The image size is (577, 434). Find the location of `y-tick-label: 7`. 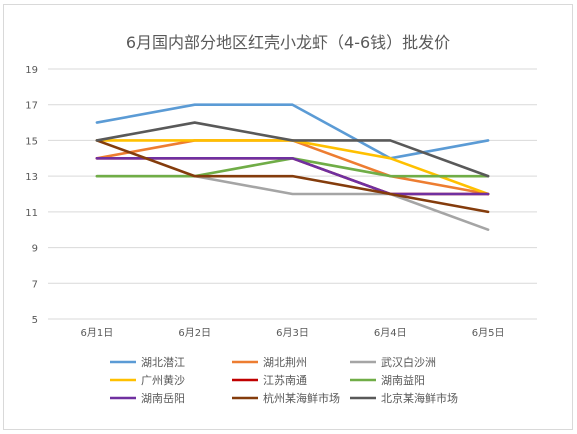

y-tick-label: 7 is located at coordinates (35, 284).